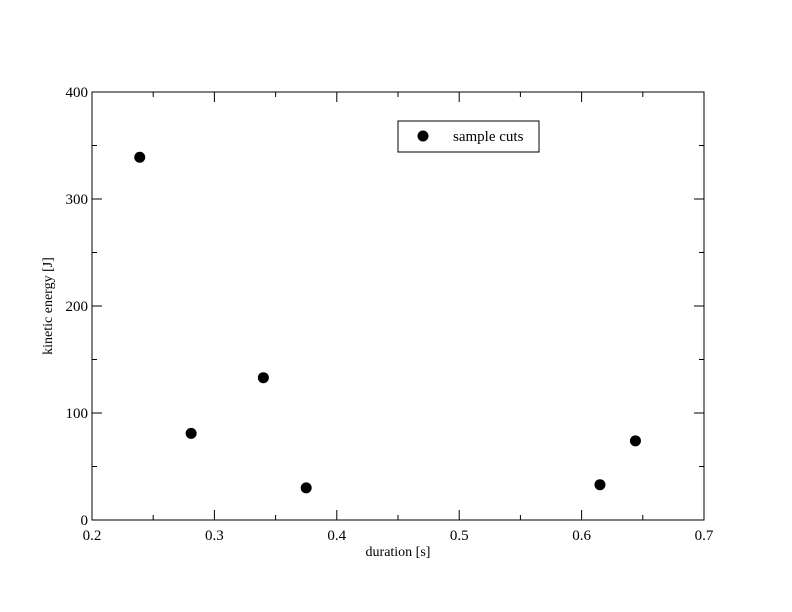  I want to click on y-tick-label: 100, so click(77, 414).